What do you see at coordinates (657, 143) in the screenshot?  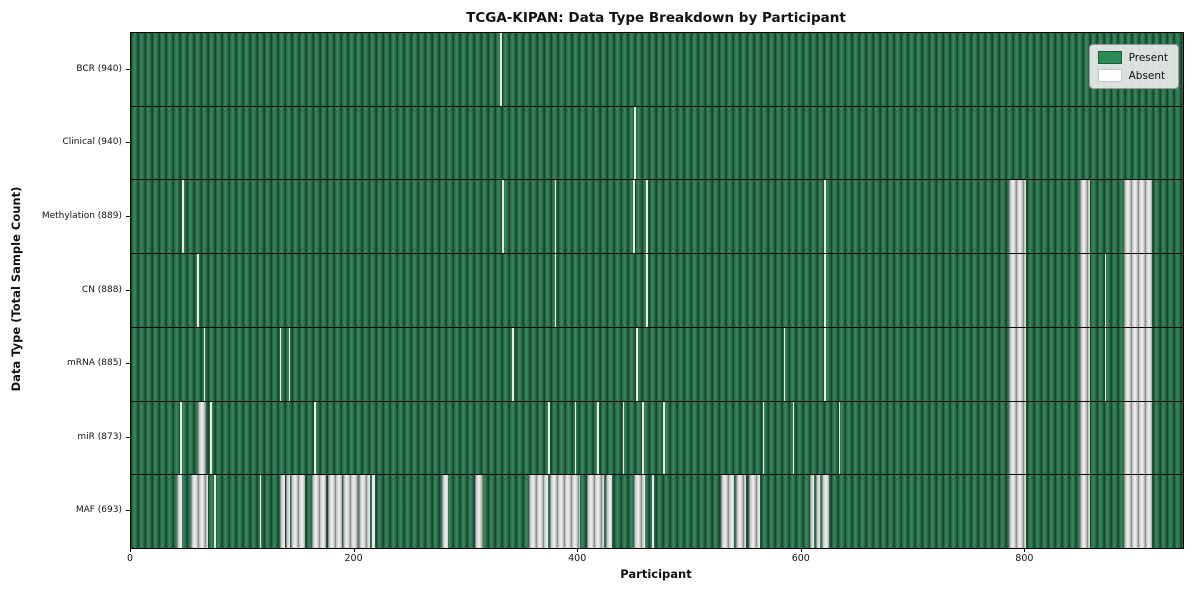 I see `row-clinical` at bounding box center [657, 143].